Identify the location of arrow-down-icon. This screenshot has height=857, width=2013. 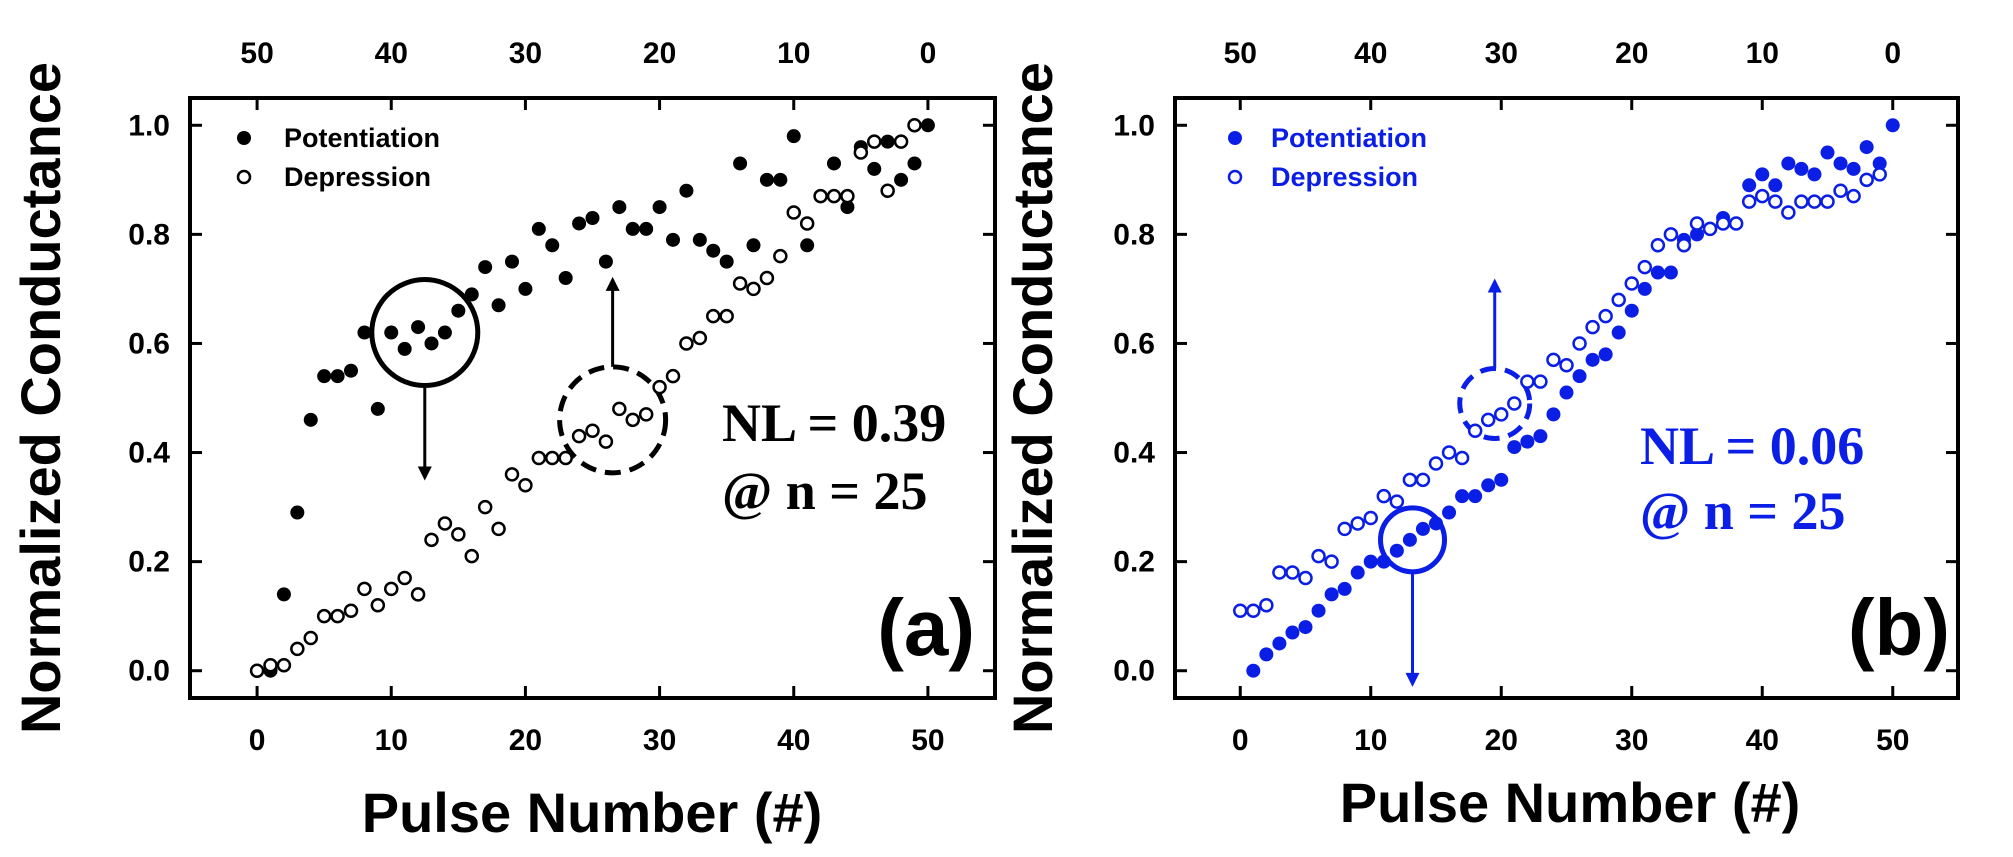
(1412, 679).